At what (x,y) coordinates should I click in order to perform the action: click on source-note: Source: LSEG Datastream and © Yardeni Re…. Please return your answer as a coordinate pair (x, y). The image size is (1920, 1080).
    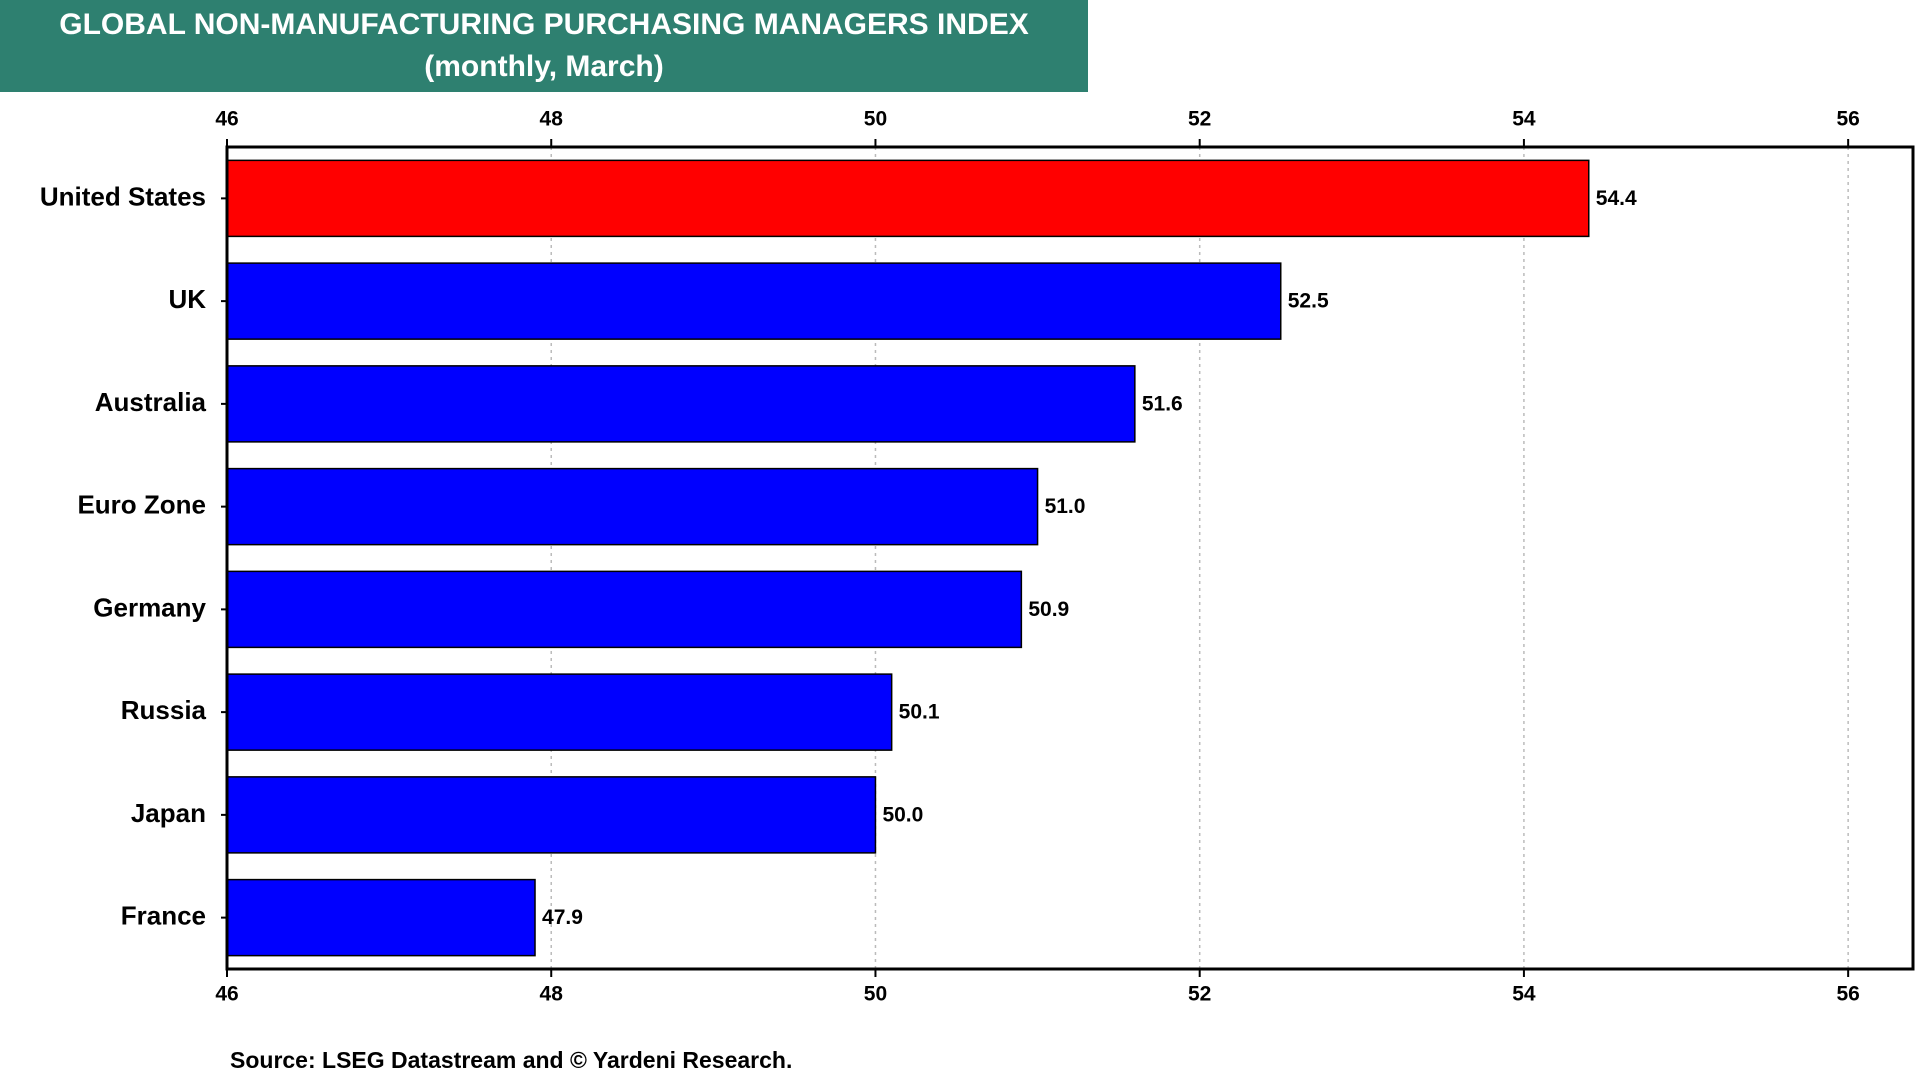
    Looking at the image, I should click on (511, 1060).